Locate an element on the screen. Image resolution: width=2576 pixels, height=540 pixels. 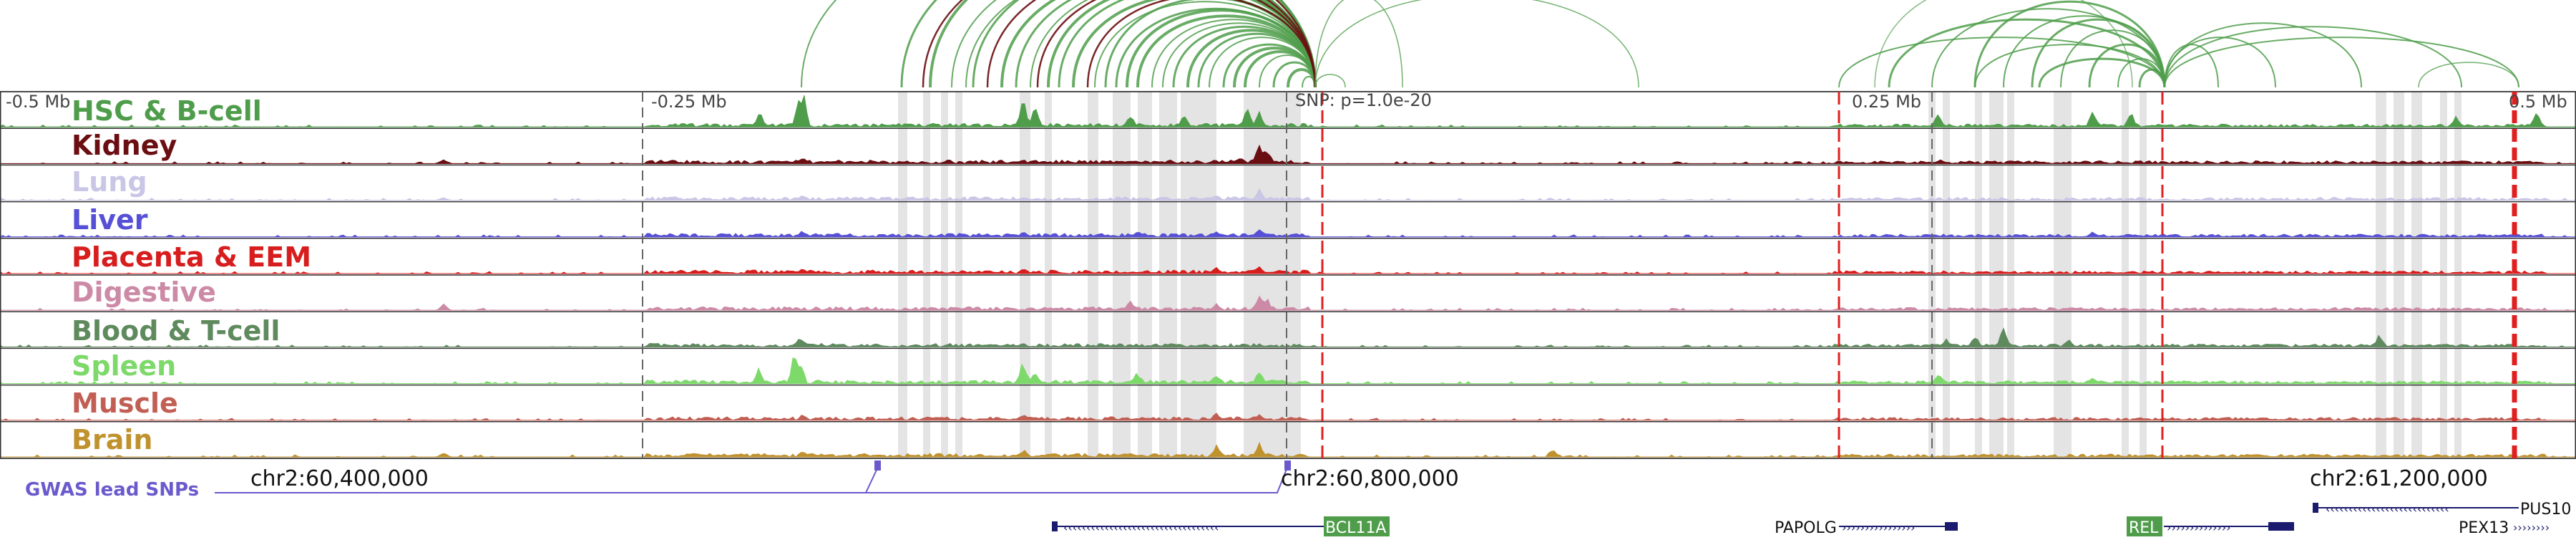
track-label-brain: Brain is located at coordinates (112, 439).